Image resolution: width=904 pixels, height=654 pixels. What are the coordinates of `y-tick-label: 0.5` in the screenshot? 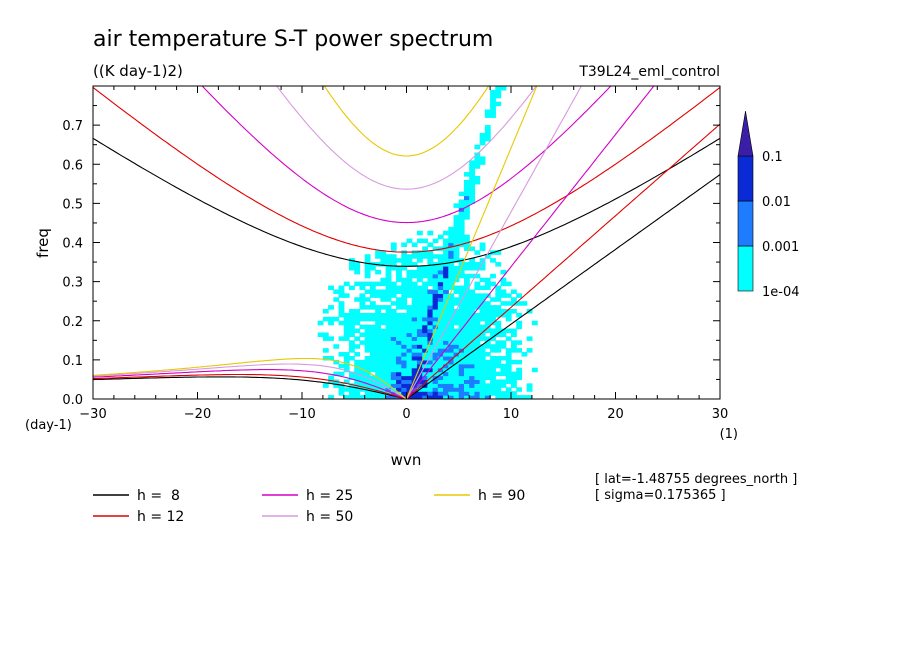 It's located at (72, 204).